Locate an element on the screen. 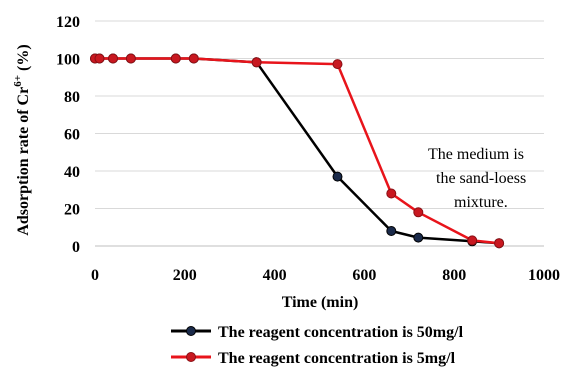 Image resolution: width=563 pixels, height=380 pixels. y-tick-label-120: 120 is located at coordinates (68, 22).